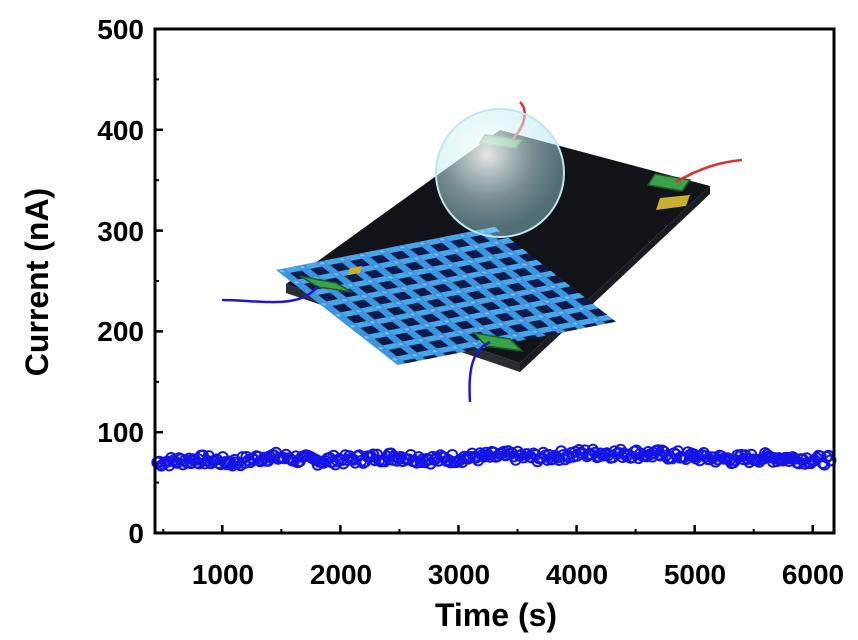 The height and width of the screenshot is (640, 858). Describe the element at coordinates (120, 281) in the screenshot. I see `y-axis-tick-labels: 0 100 200 300 400 500` at that location.